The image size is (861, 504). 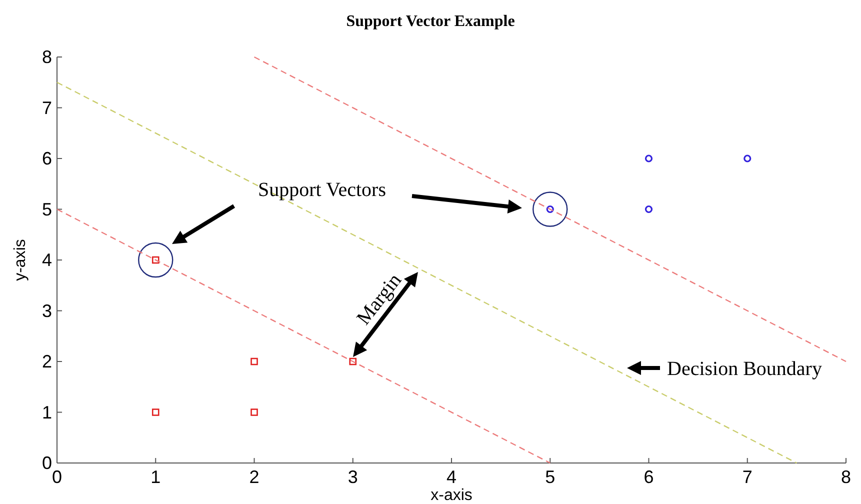 What do you see at coordinates (47, 463) in the screenshot?
I see `y-tick-label: 0` at bounding box center [47, 463].